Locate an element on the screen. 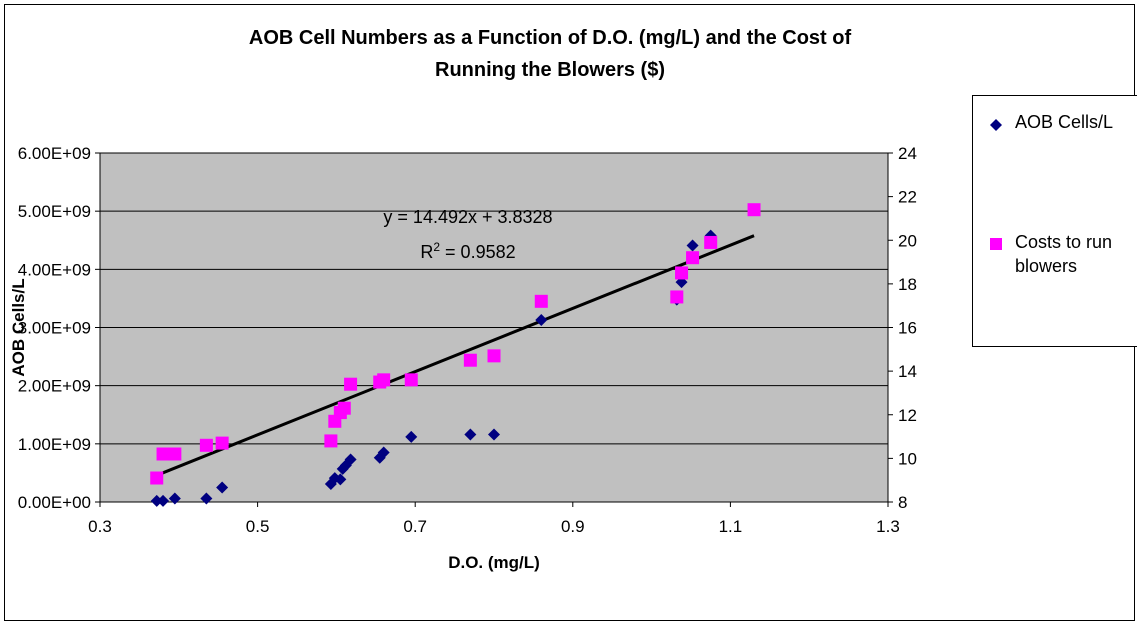 The width and height of the screenshot is (1137, 623). y2-tick-label: 20 is located at coordinates (907, 240).